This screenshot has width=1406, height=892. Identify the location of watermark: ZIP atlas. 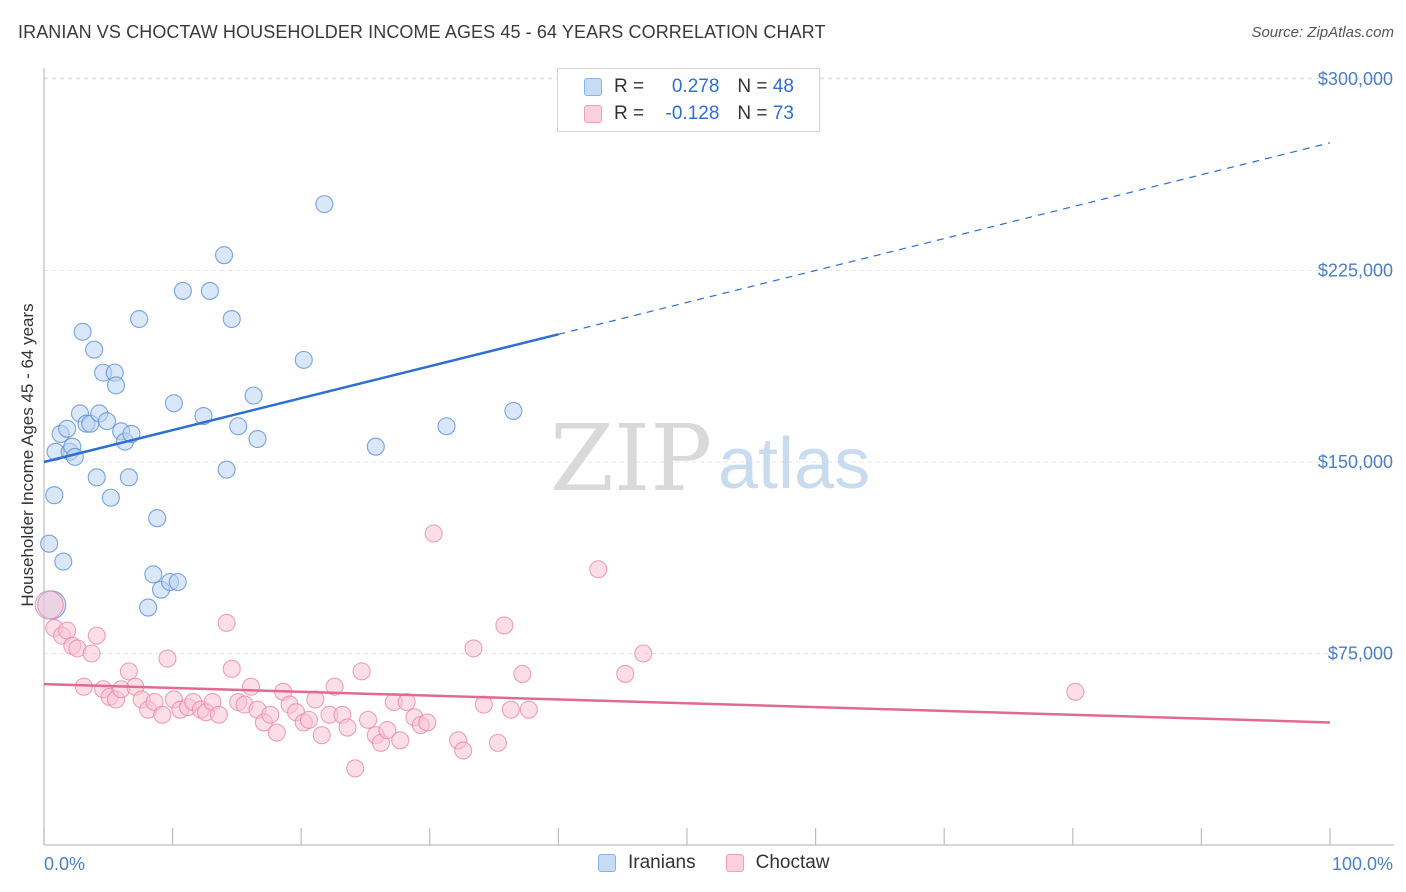
(710, 458).